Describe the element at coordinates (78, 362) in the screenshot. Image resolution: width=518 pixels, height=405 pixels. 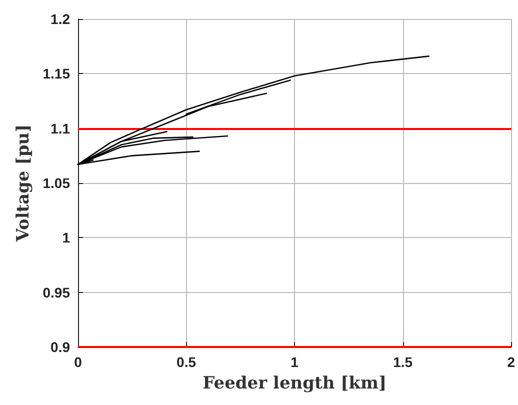
I see `x-tick-label: 0` at that location.